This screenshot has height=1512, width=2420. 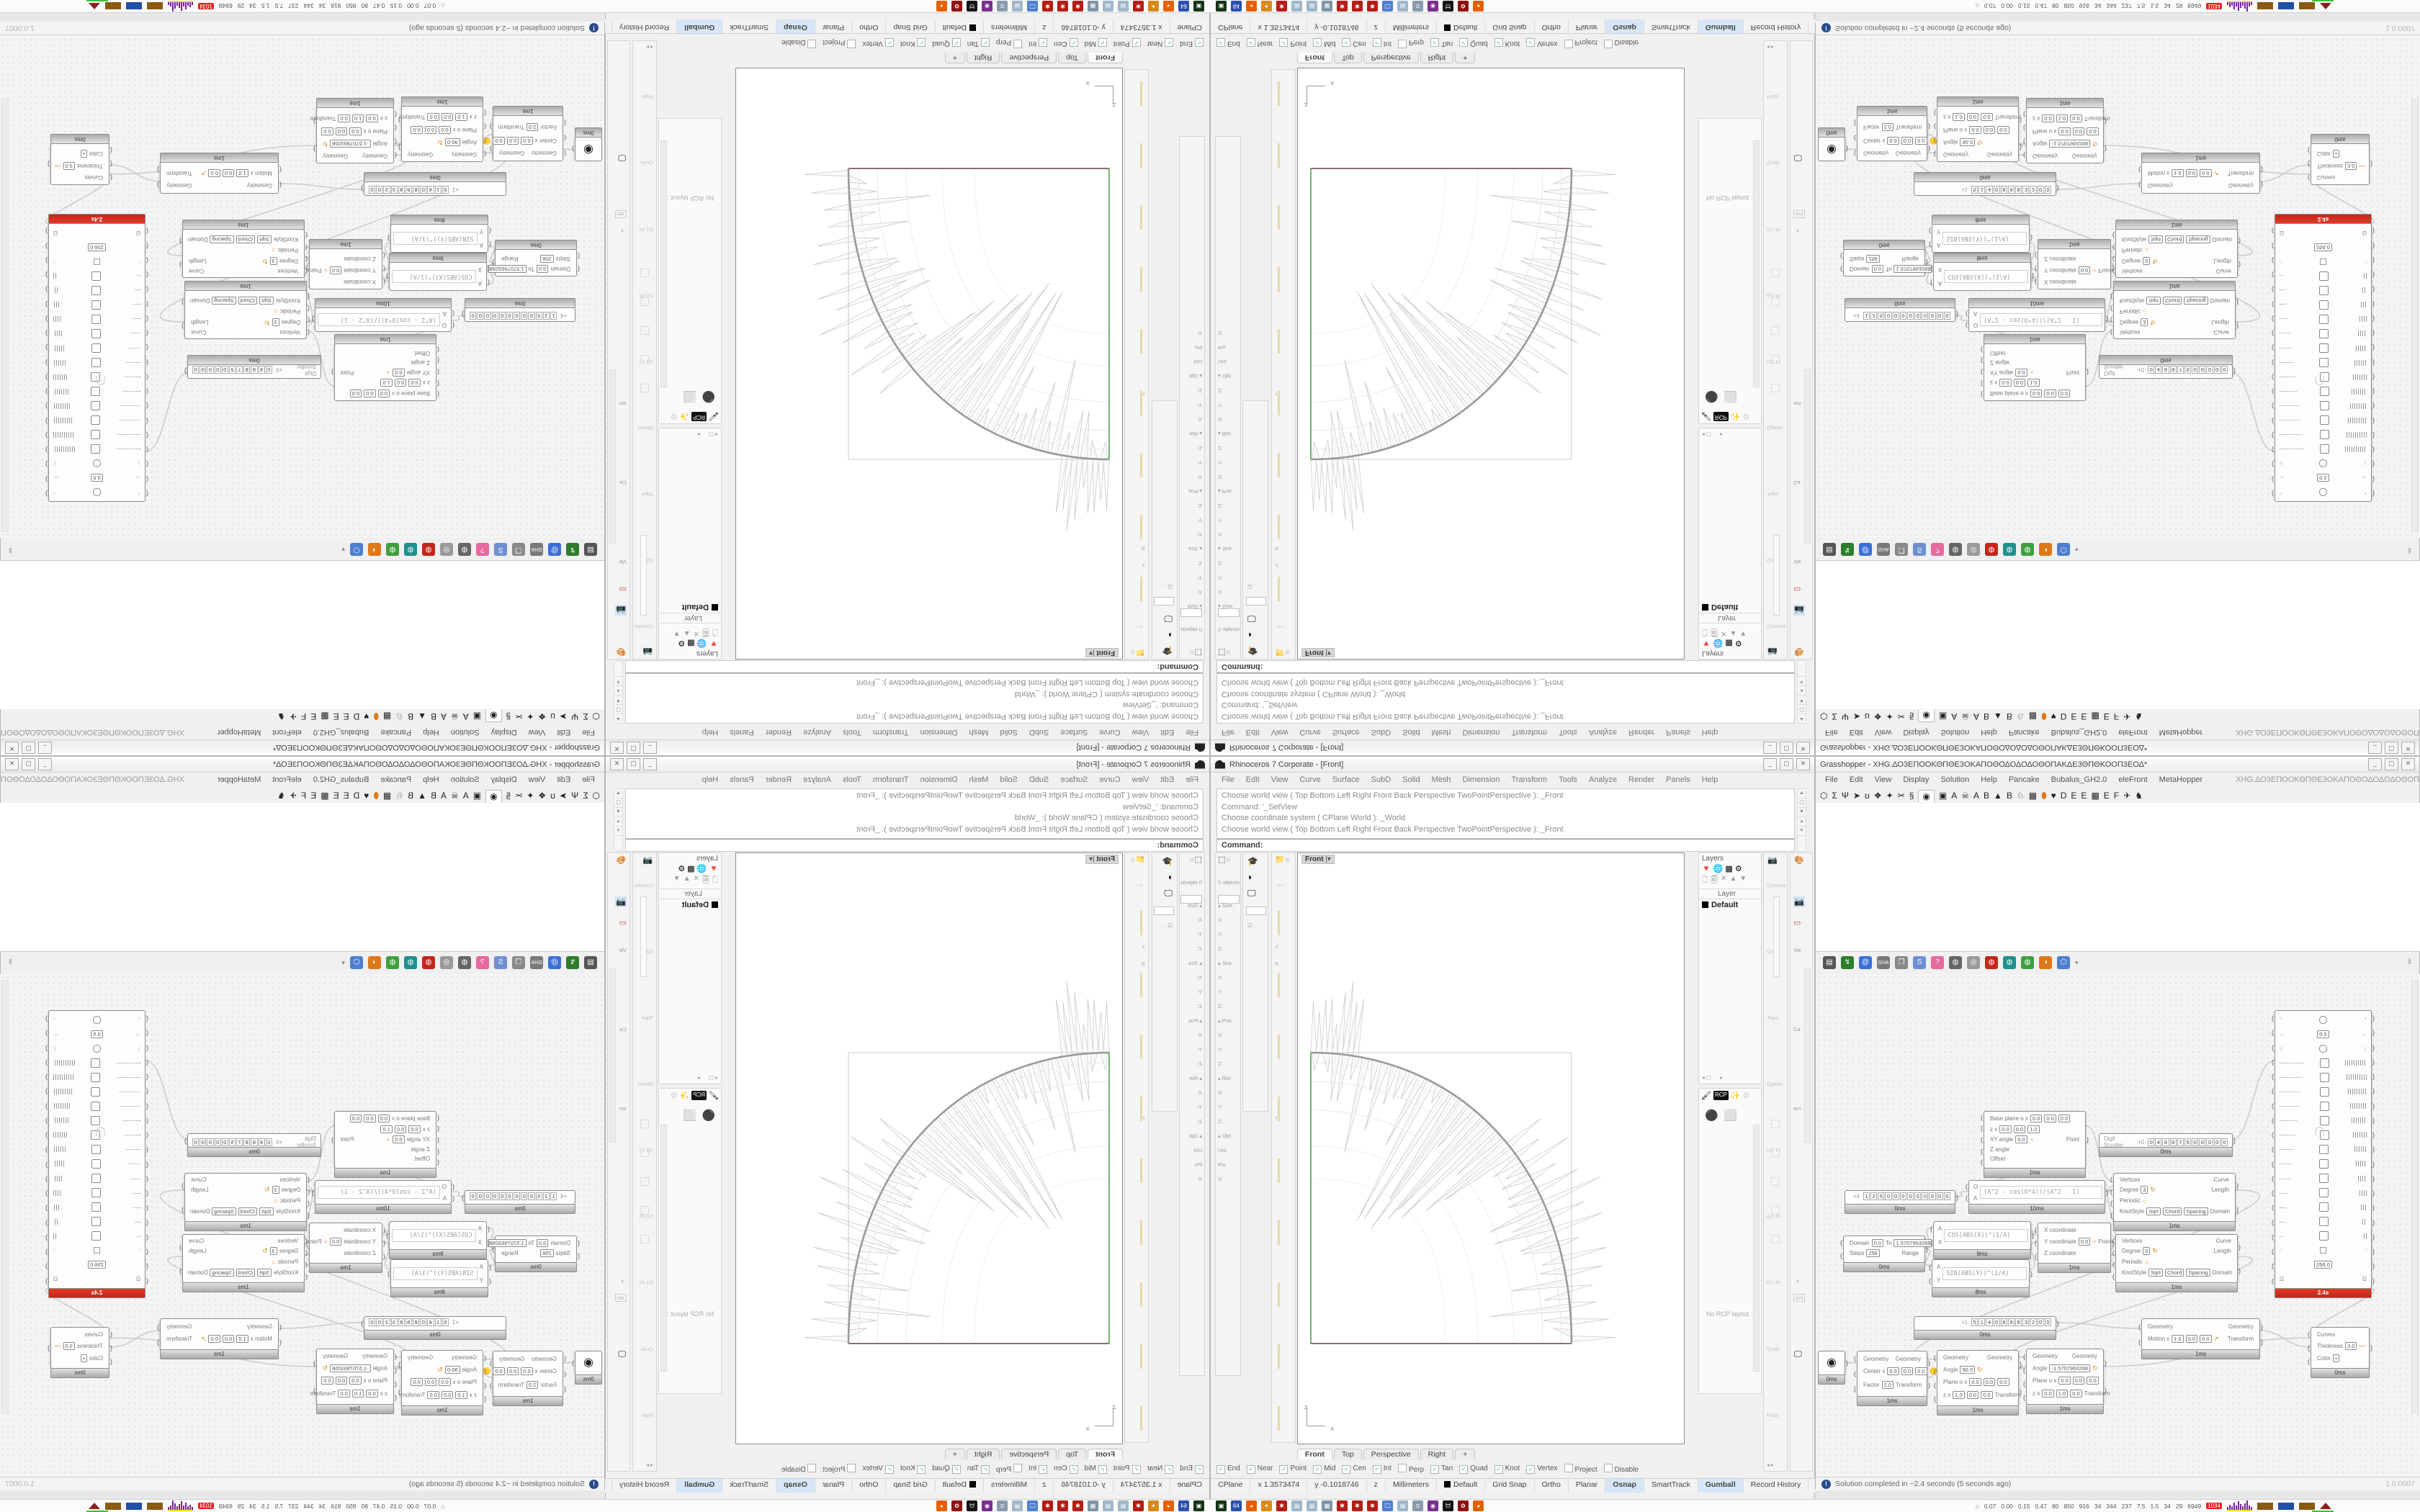 What do you see at coordinates (1803, 764) in the screenshot?
I see `close-button: ✕` at bounding box center [1803, 764].